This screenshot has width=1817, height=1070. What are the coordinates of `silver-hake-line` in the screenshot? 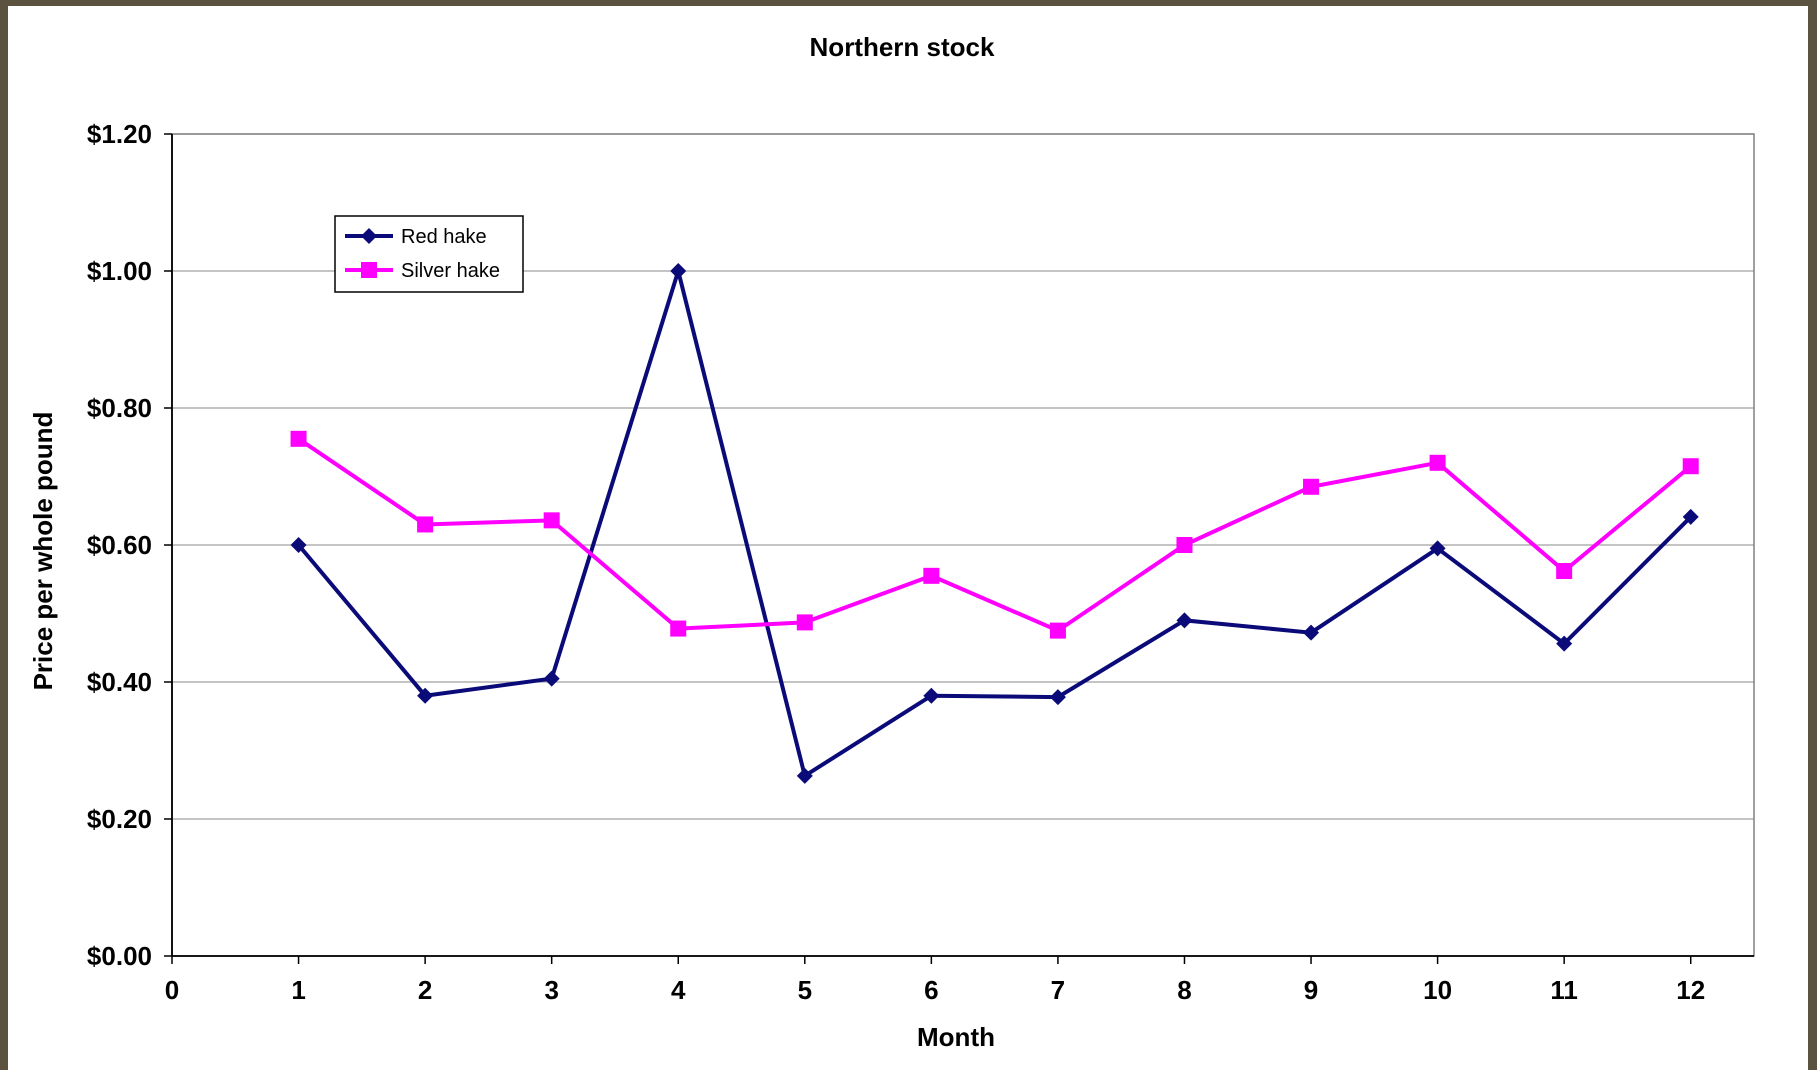 It's located at (994, 535).